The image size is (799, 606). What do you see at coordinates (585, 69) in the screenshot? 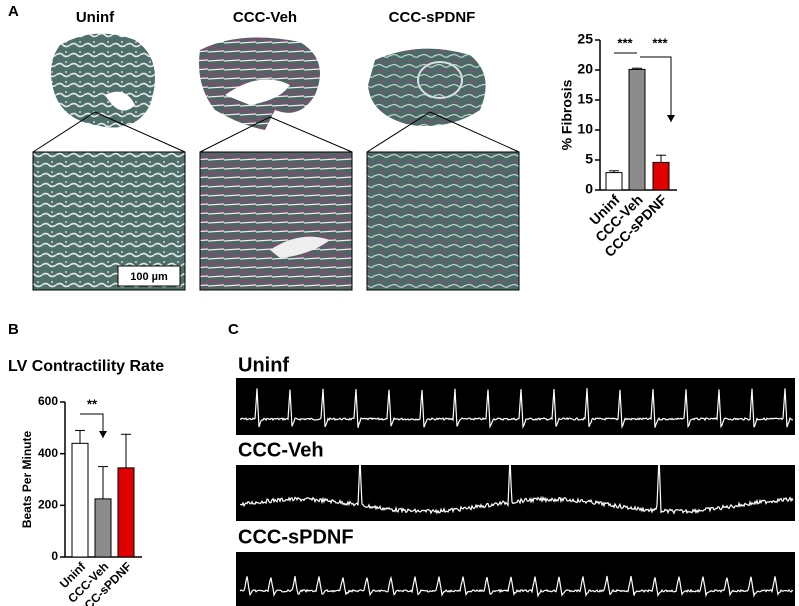
I see `y-tick-label: 20` at bounding box center [585, 69].